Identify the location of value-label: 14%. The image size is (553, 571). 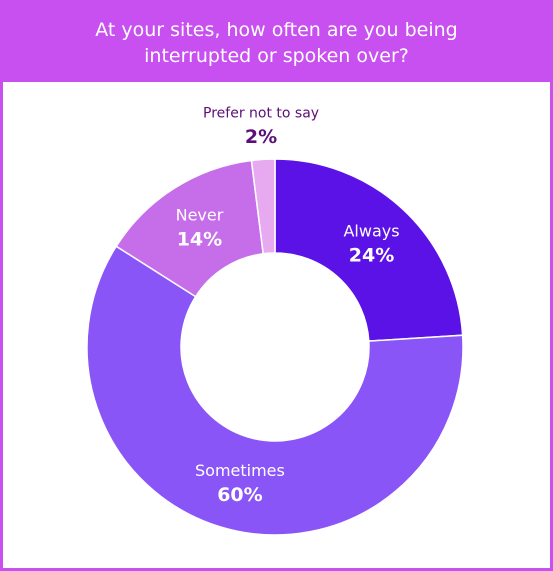
(199, 239).